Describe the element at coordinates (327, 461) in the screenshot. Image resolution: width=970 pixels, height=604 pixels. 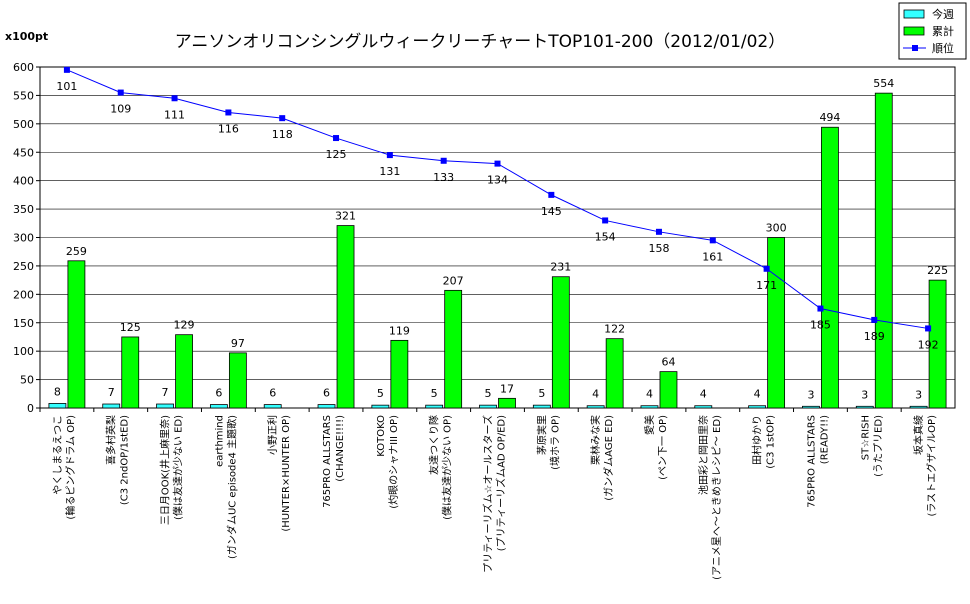
I see `x-category-label: 765PRO ALLSTARS` at that location.